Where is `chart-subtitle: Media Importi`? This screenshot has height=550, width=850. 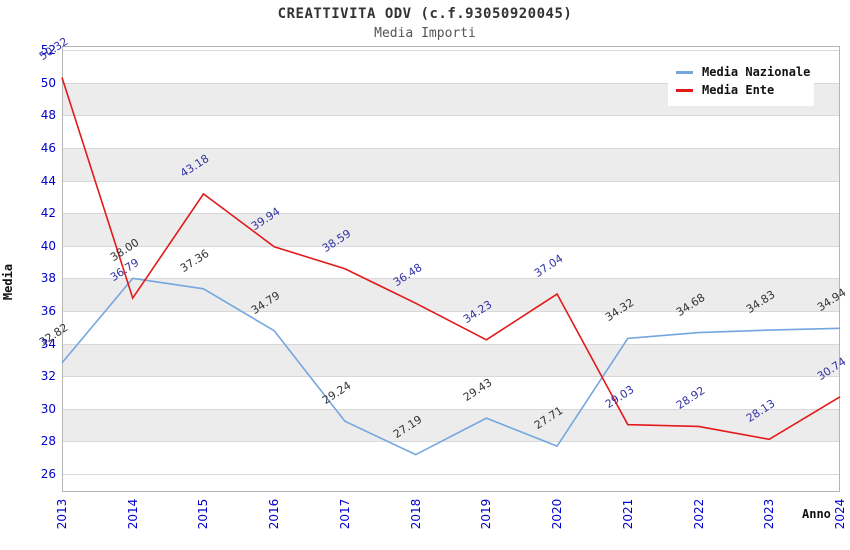
chart-subtitle: Media Importi is located at coordinates (425, 33).